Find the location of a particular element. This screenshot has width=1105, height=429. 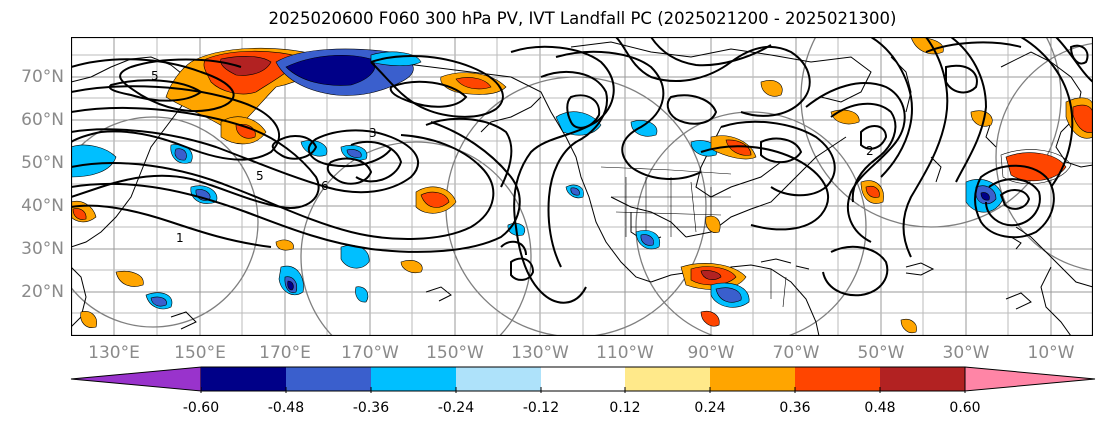

pv-positive-hudson is located at coordinates (771, 88).